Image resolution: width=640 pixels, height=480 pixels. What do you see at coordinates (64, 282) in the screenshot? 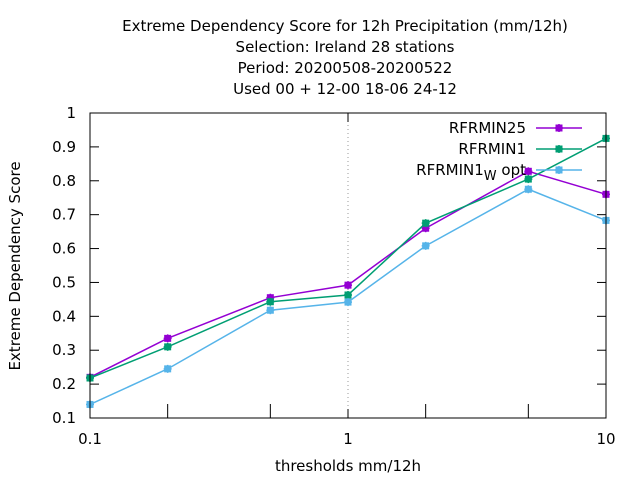
I see `y-tick-label: 0.5` at bounding box center [64, 282].